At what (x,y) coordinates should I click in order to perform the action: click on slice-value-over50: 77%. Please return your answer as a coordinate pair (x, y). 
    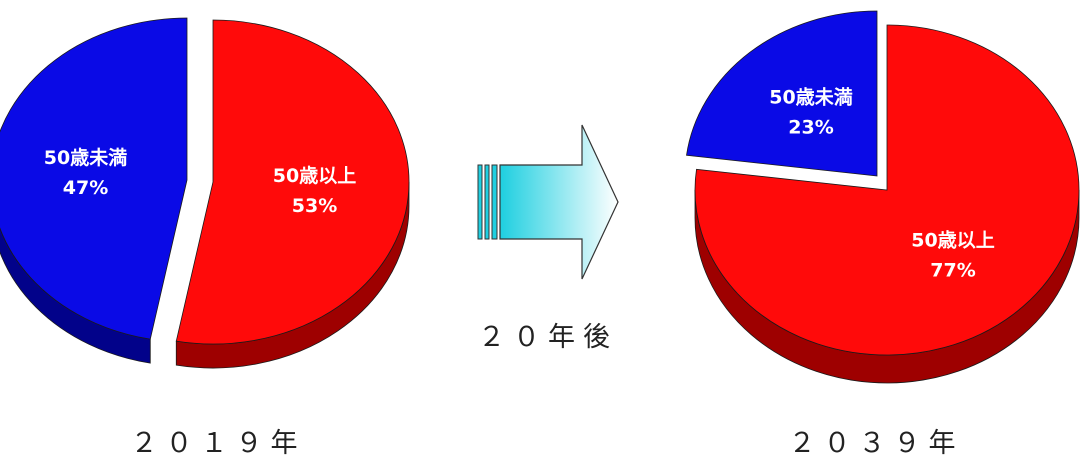
    Looking at the image, I should click on (952, 270).